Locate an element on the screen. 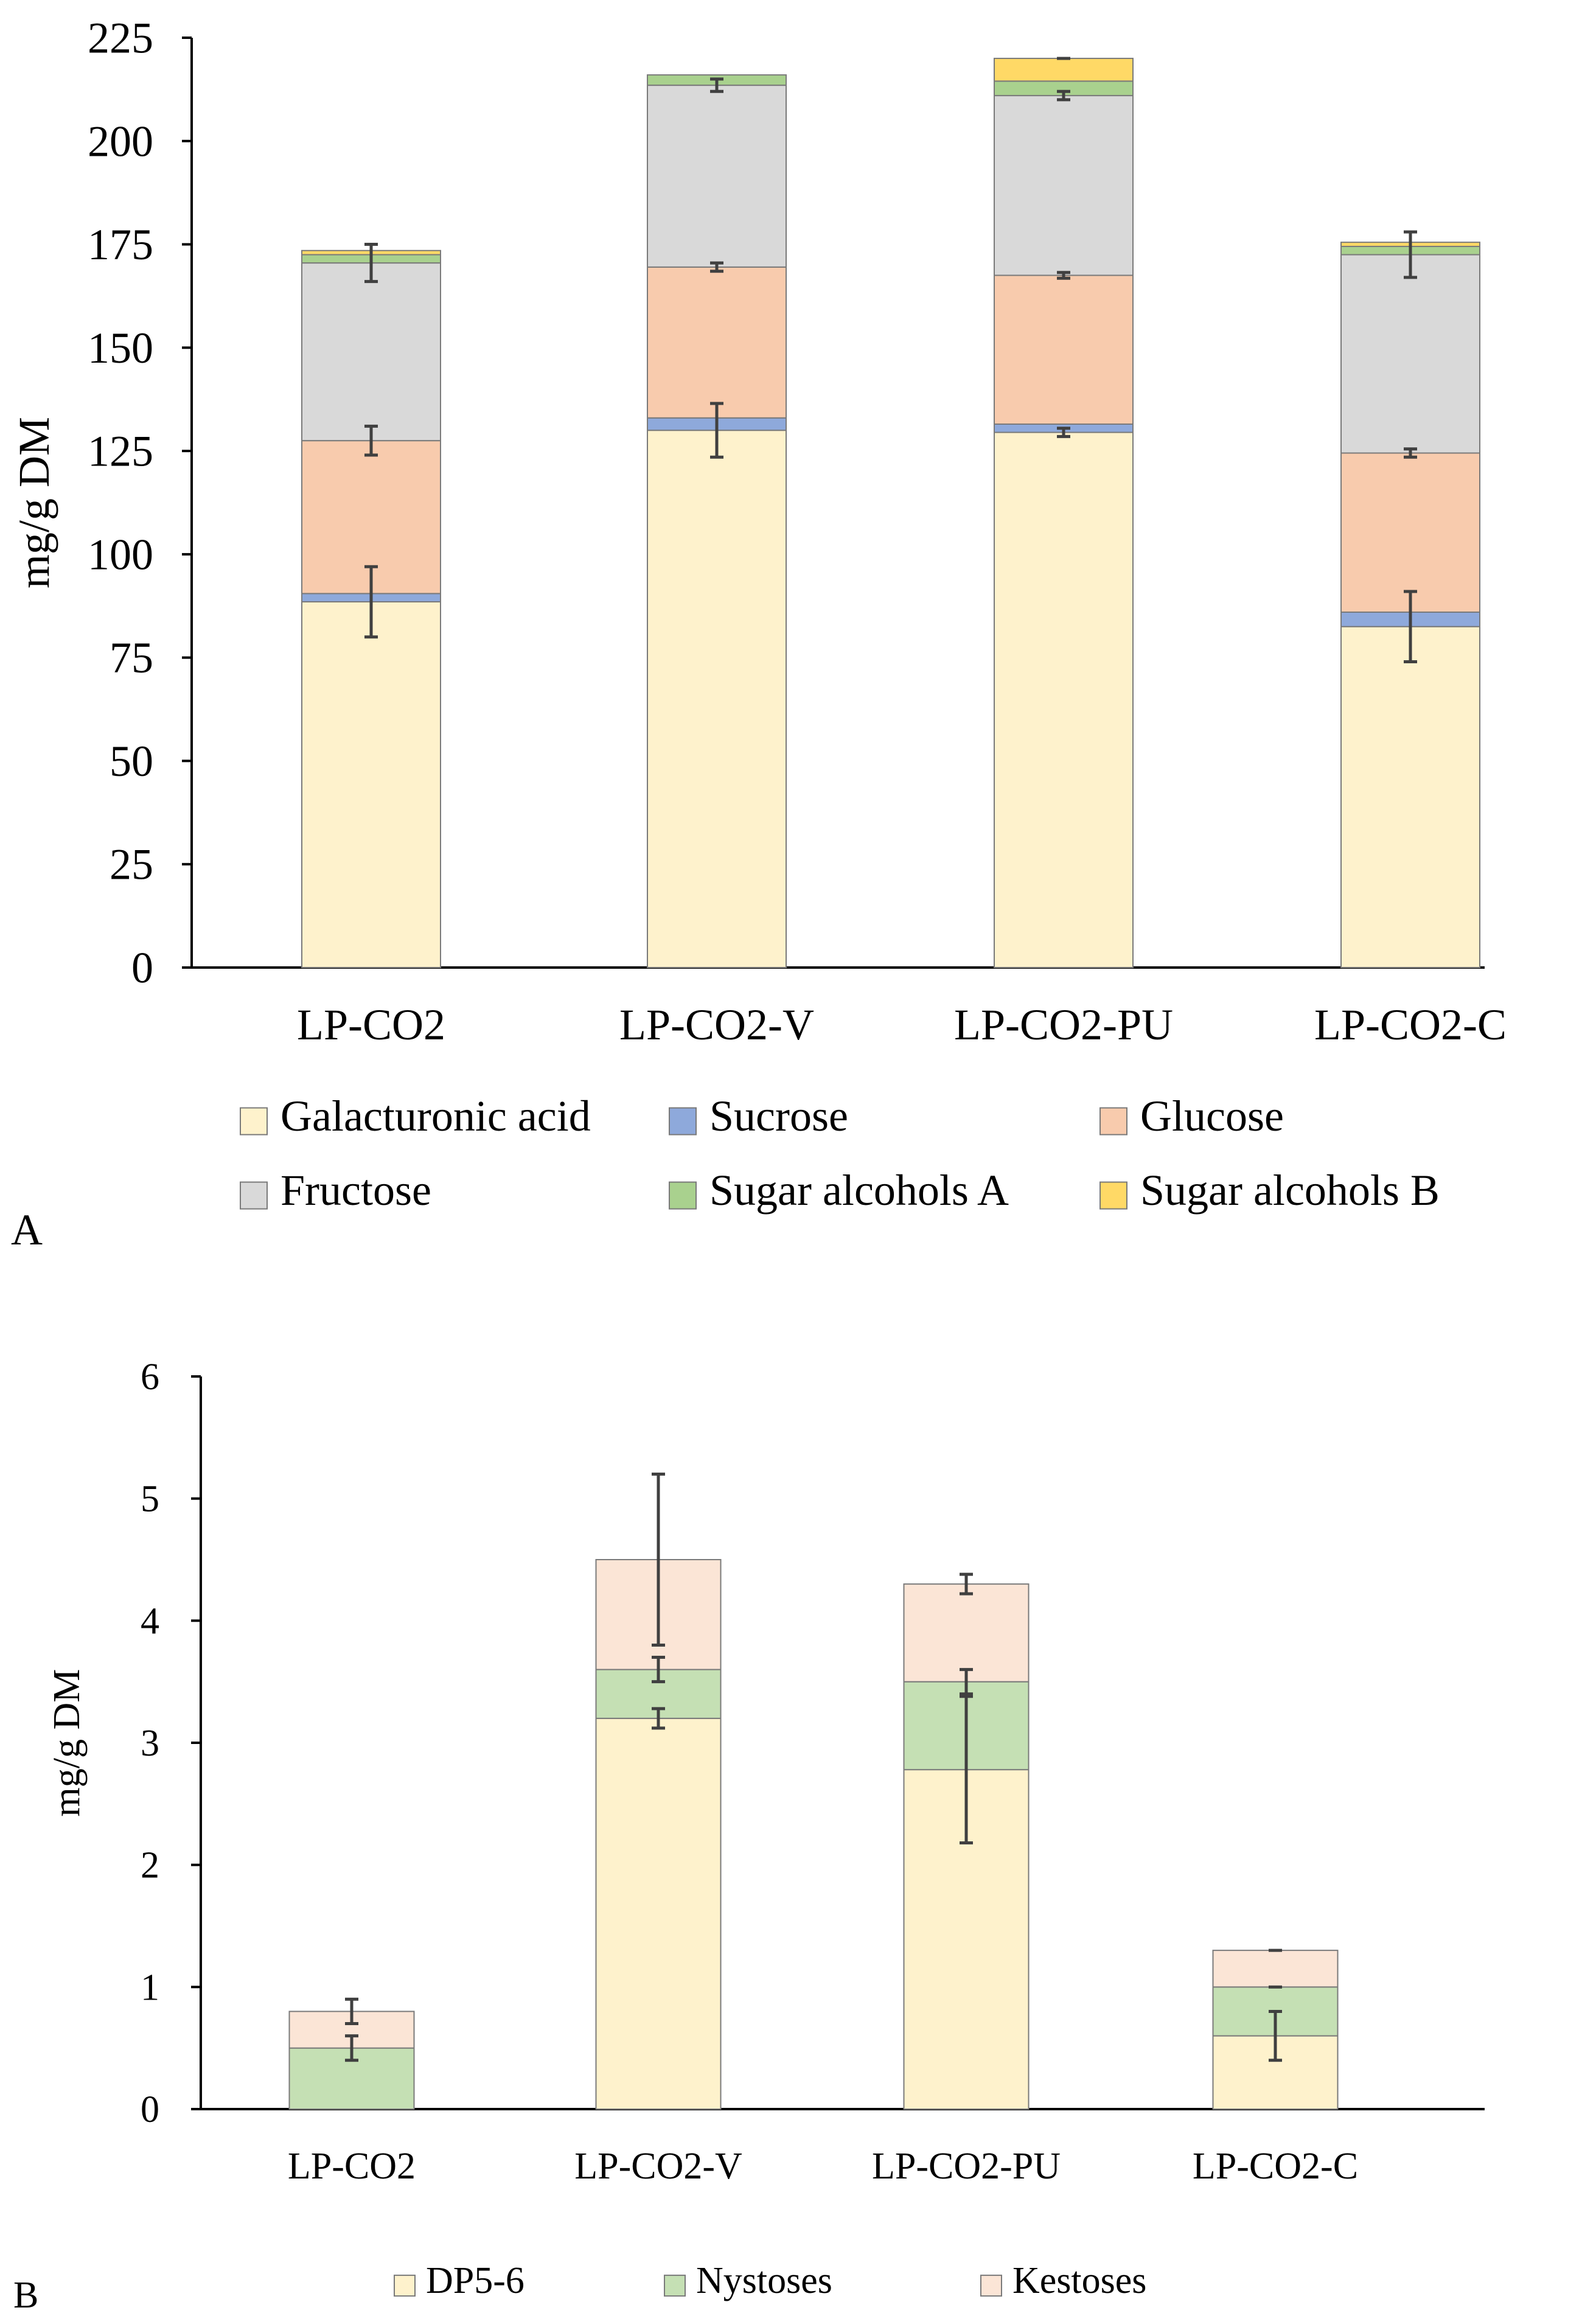  bar-a-lp-co2-fructose is located at coordinates (371, 352).